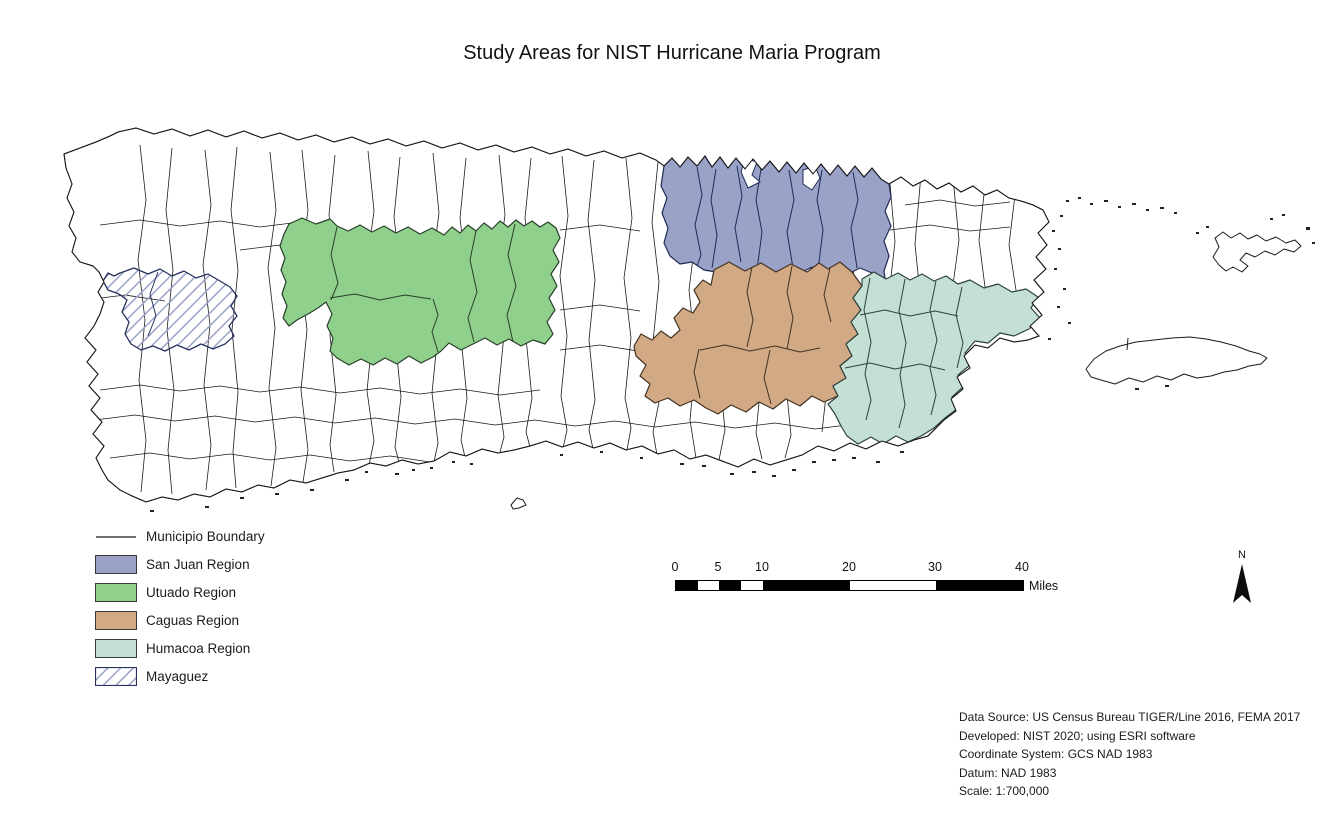 Image resolution: width=1344 pixels, height=816 pixels. What do you see at coordinates (849, 585) in the screenshot?
I see `scale-bar-track` at bounding box center [849, 585].